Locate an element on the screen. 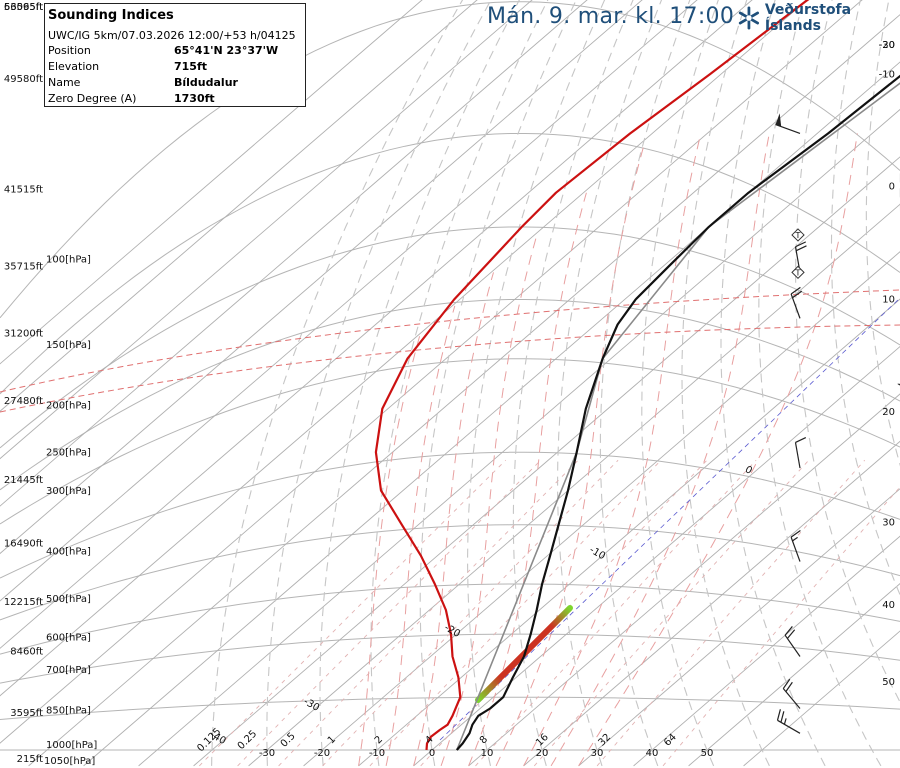  pressure-label: 1000[hPa] is located at coordinates (71, 745).